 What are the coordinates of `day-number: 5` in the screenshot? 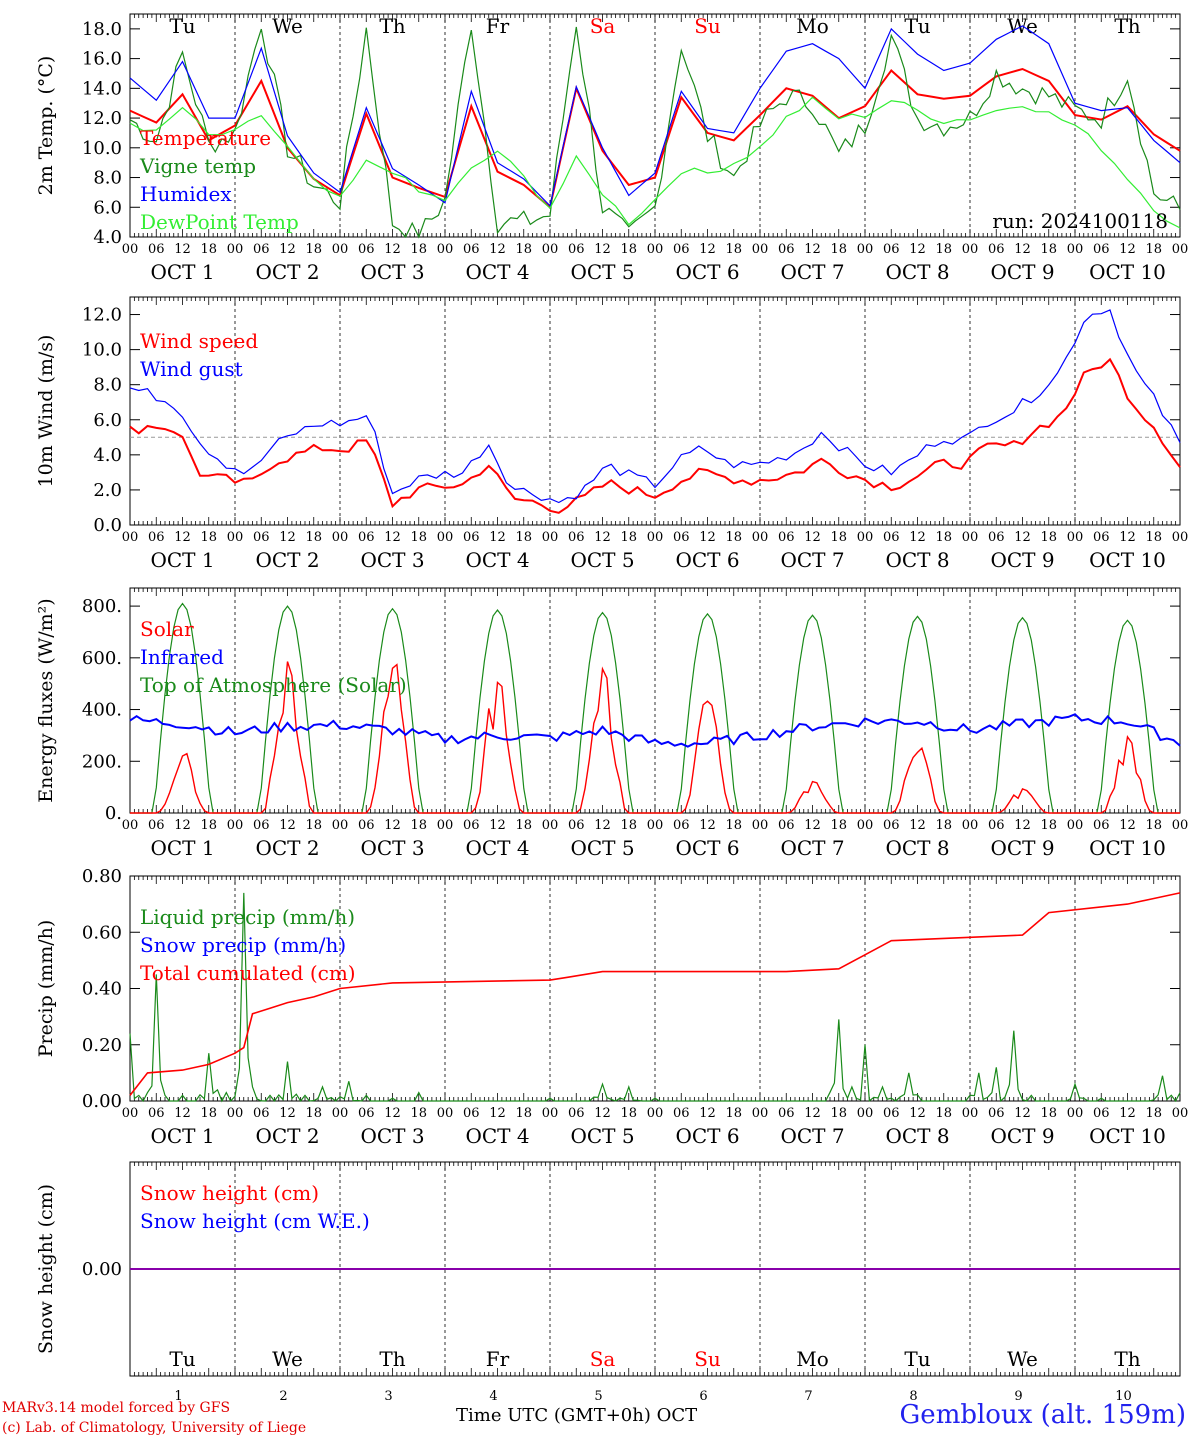 It's located at (598, 1396).